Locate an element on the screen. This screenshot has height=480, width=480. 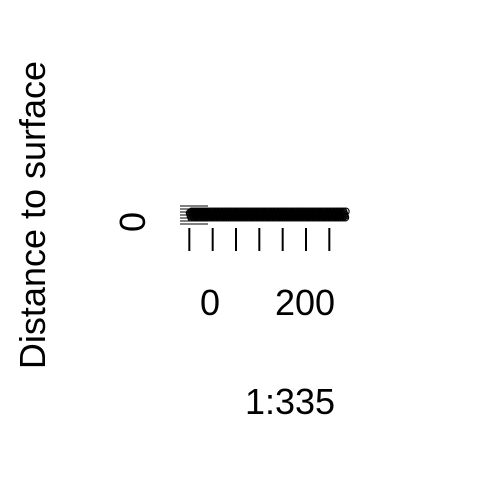
y-axis-label: Distance to surface is located at coordinates (32, 215).